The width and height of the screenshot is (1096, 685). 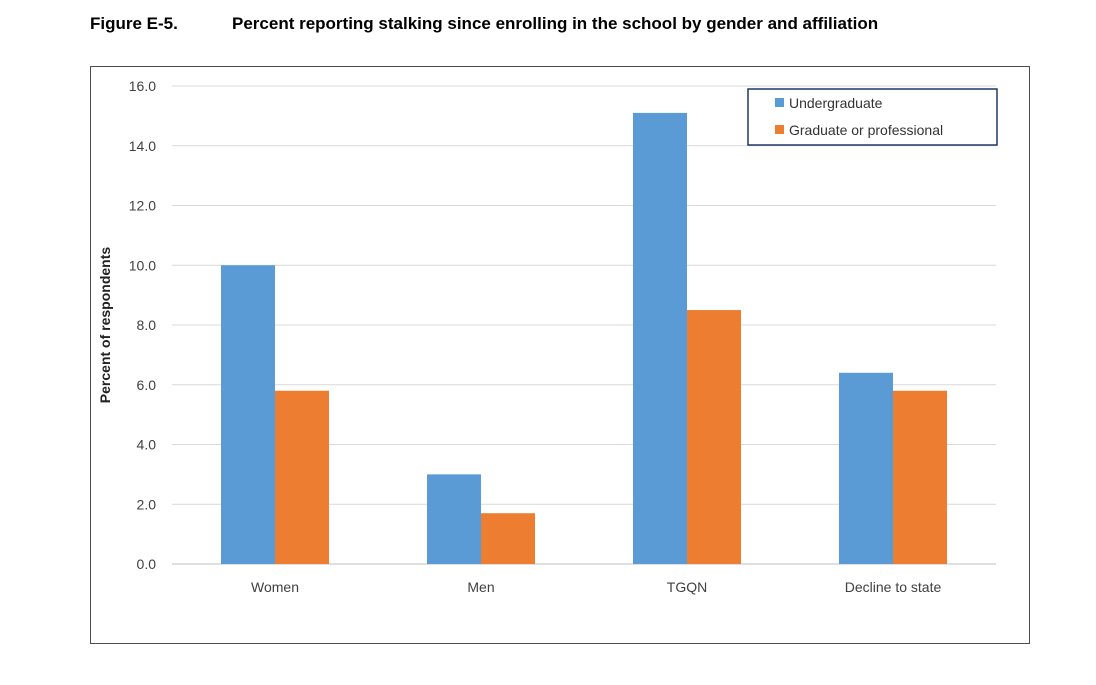 What do you see at coordinates (836, 103) in the screenshot?
I see `legend-label-undergraduate: Undergraduate` at bounding box center [836, 103].